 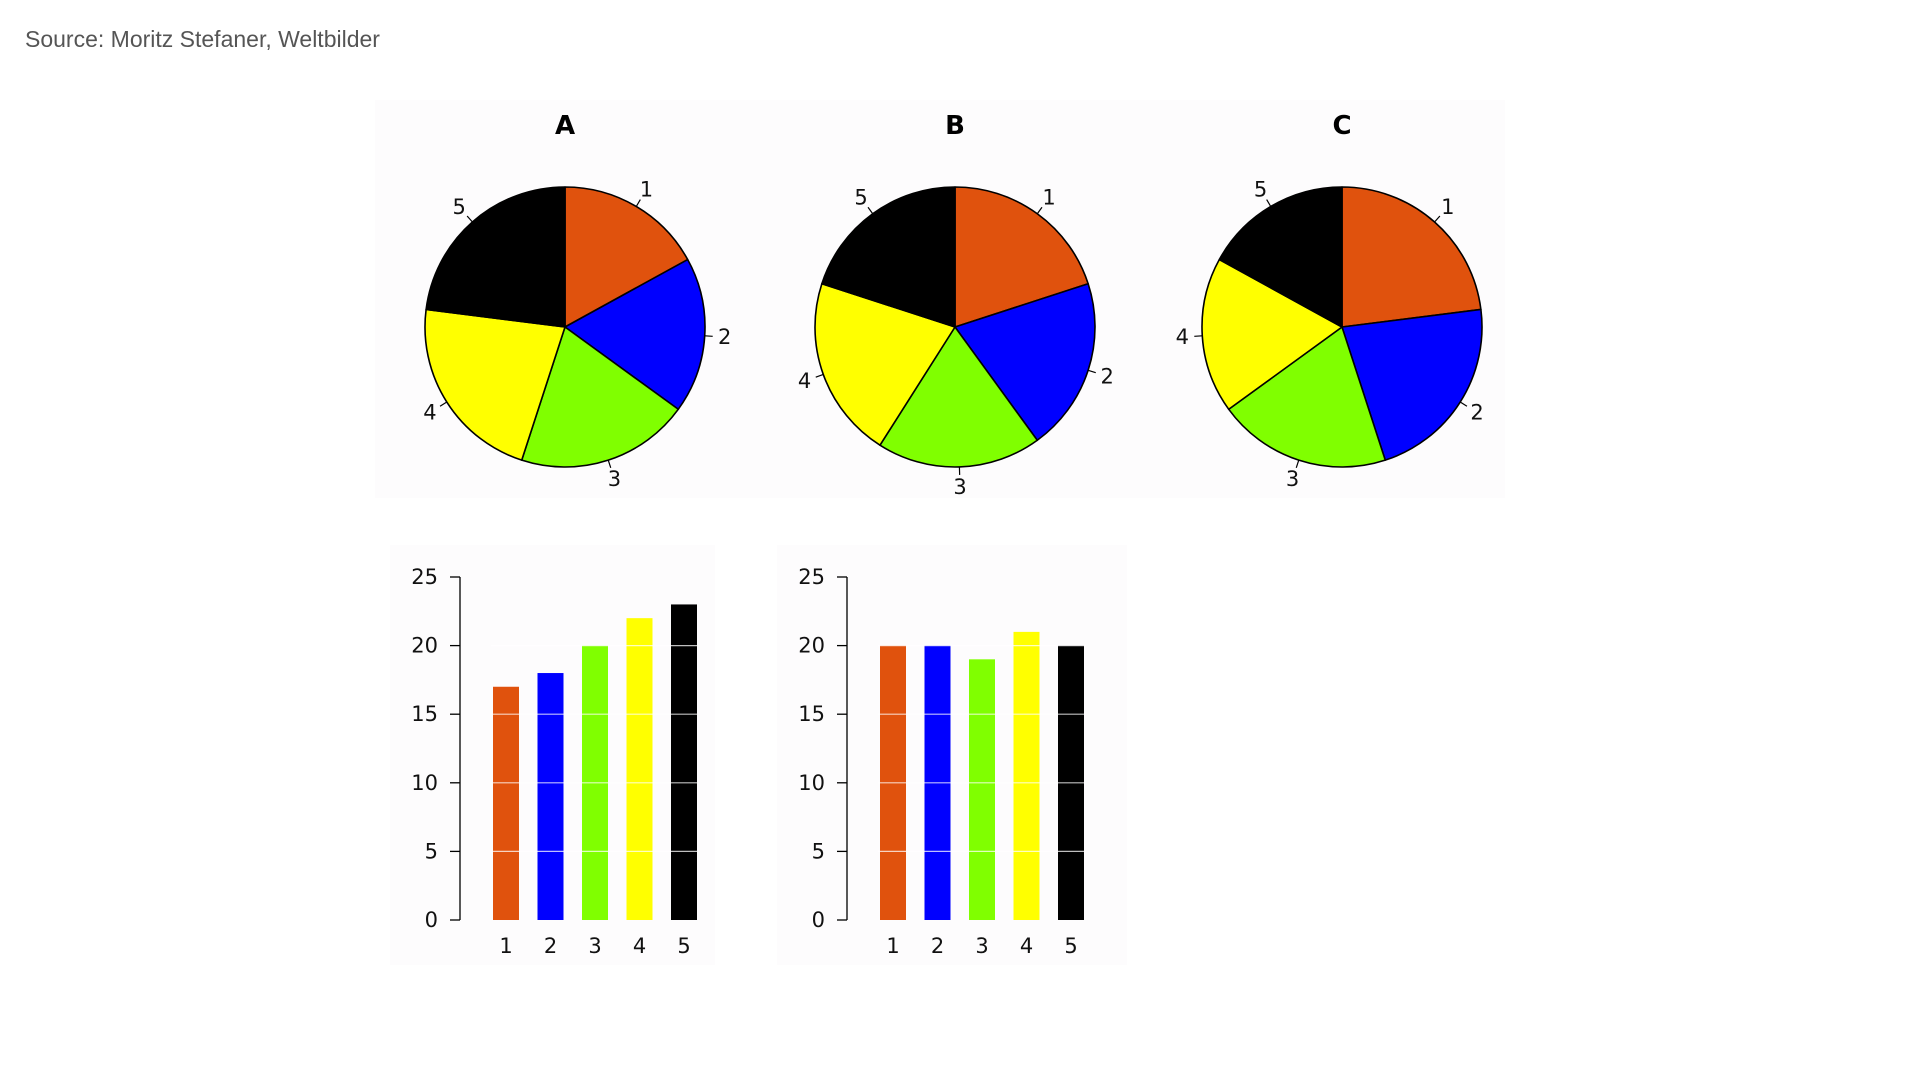 I want to click on bar-chart-a-svg: 0 5 10 15 20 25 1 2 3 4 5, so click(x=555, y=761).